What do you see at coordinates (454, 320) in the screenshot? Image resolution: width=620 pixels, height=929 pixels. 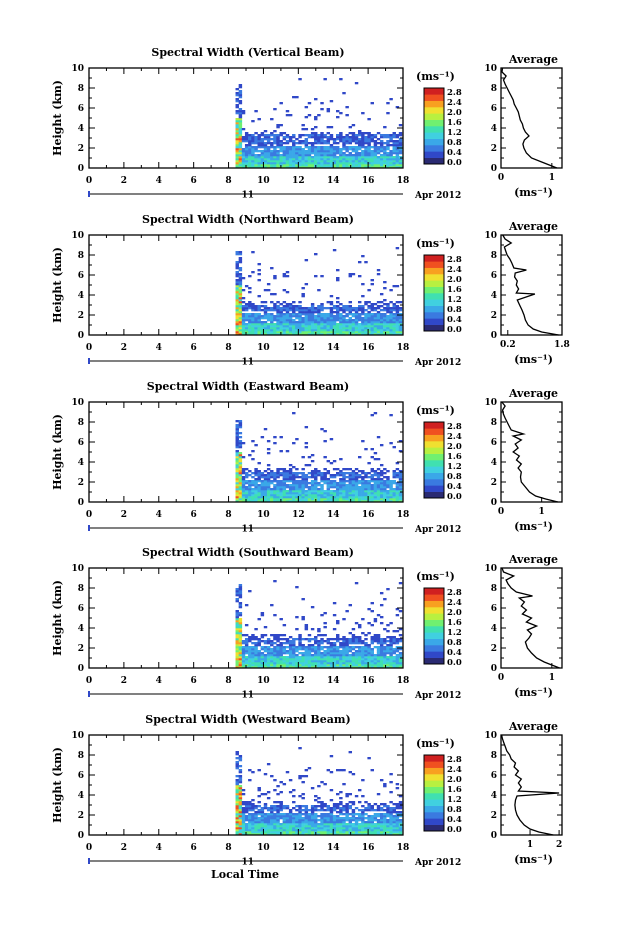 I see `colorbar-tick-label: 0.4` at bounding box center [454, 320].